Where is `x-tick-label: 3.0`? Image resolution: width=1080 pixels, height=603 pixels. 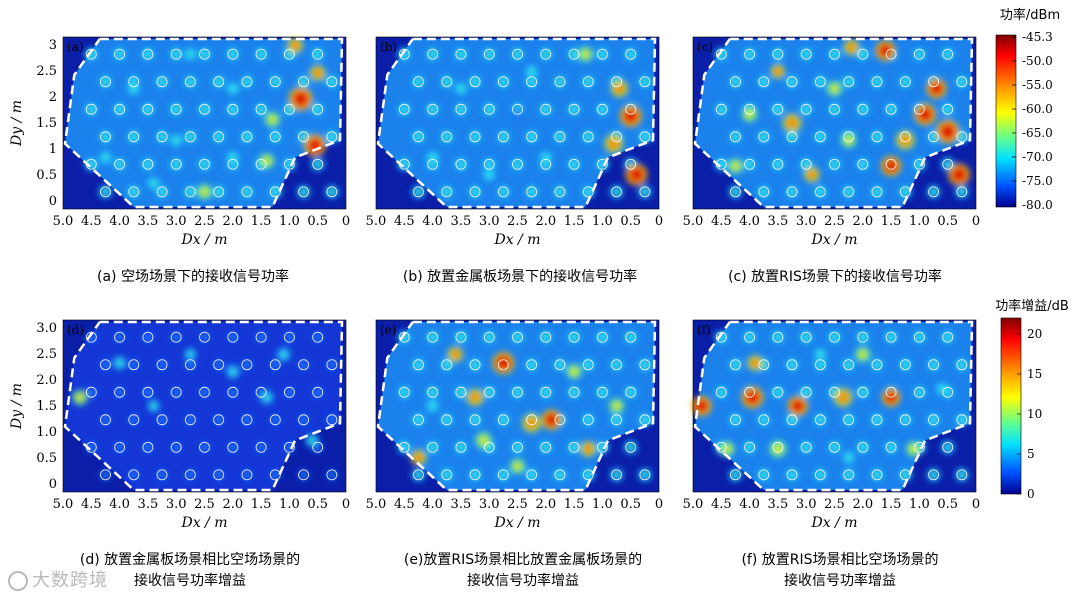 x-tick-label: 3.0 is located at coordinates (489, 504).